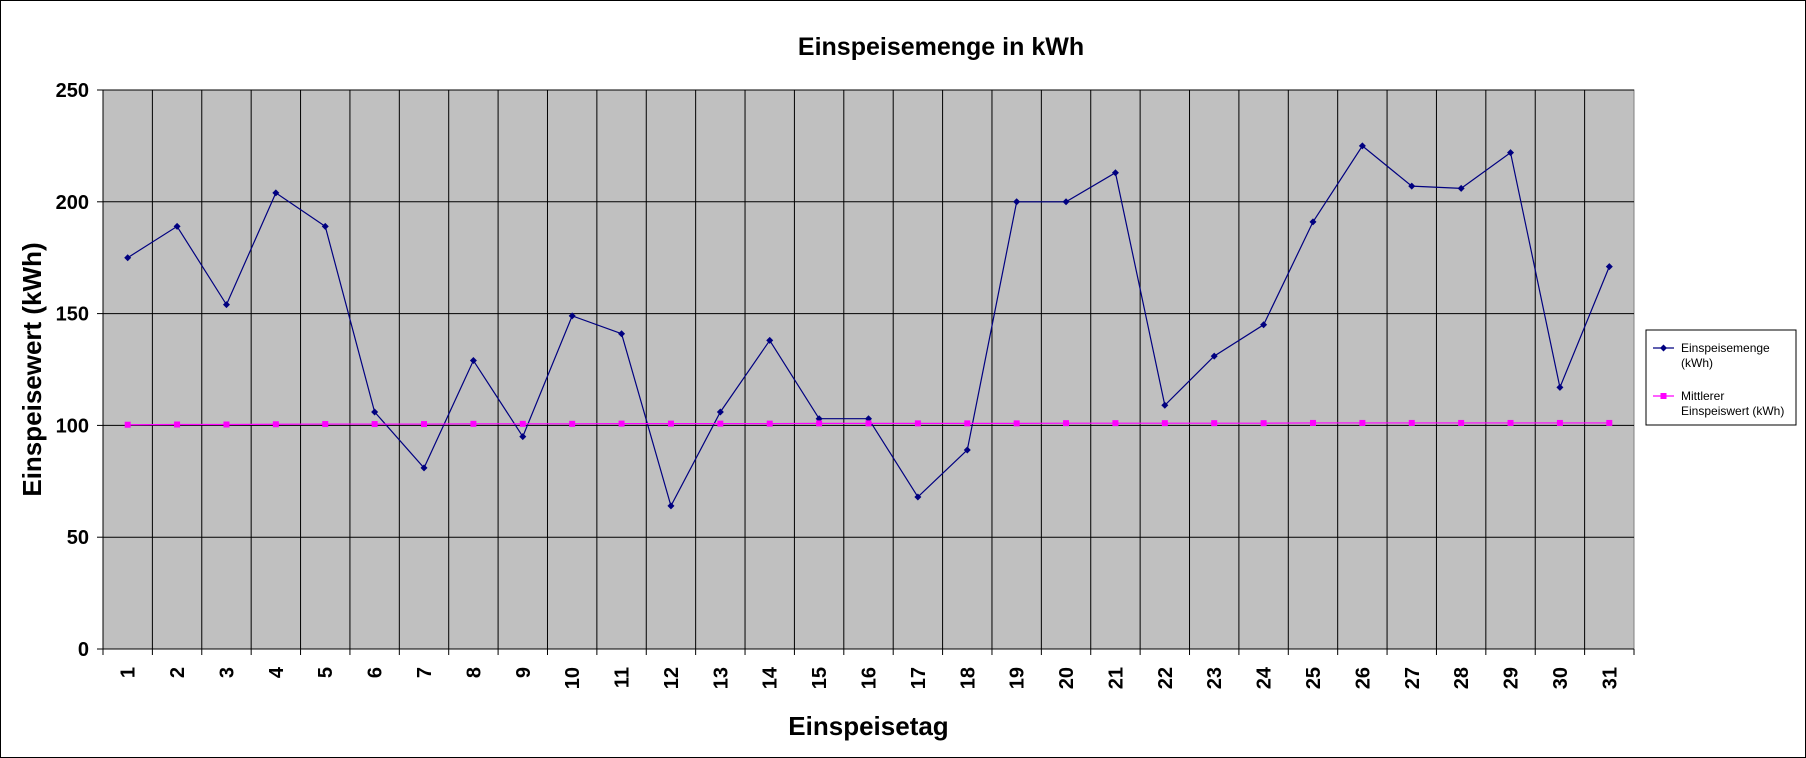 The height and width of the screenshot is (758, 1806). What do you see at coordinates (474, 672) in the screenshot?
I see `x-tick-label: 8` at bounding box center [474, 672].